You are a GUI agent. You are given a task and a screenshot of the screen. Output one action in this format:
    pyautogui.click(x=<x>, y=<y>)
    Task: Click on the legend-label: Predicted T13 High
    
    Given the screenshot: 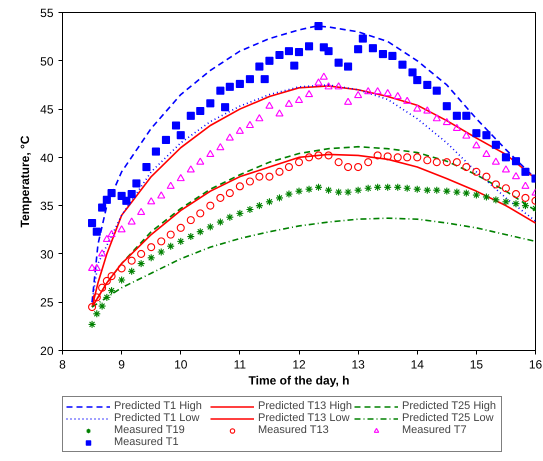 What is the action you would take?
    pyautogui.click(x=305, y=406)
    